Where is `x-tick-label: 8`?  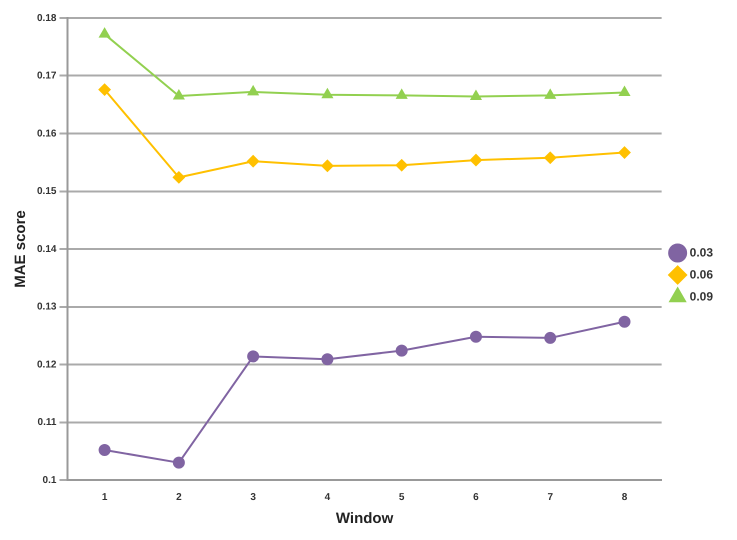 x-tick-label: 8 is located at coordinates (625, 497).